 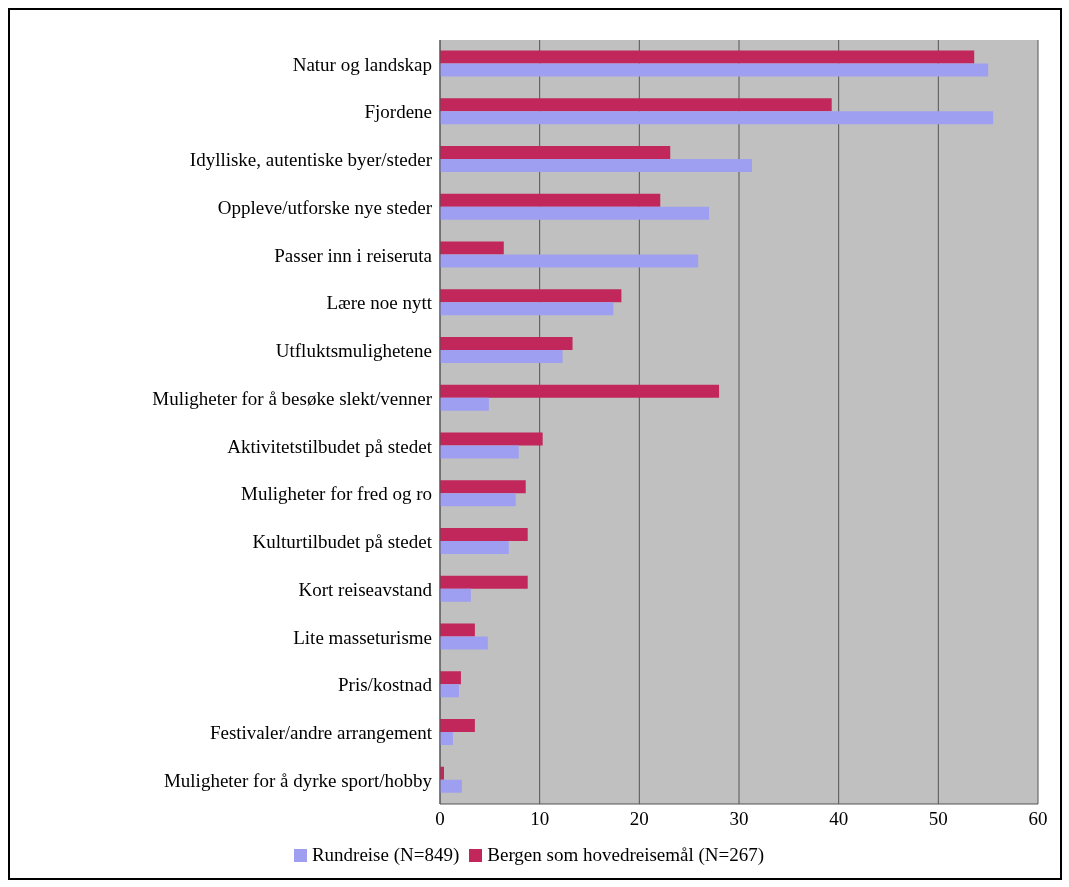 What do you see at coordinates (839, 819) in the screenshot?
I see `x-tick-label: 40` at bounding box center [839, 819].